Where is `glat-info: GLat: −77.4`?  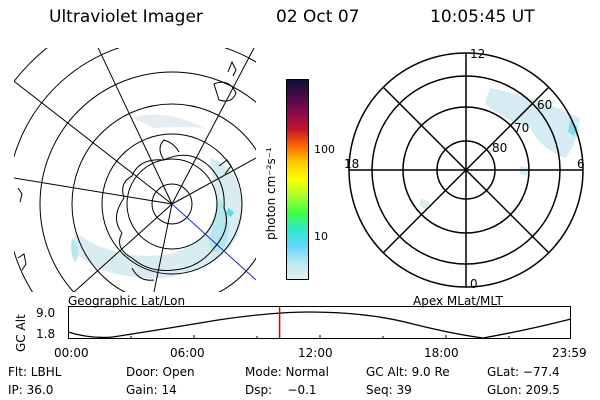
glat-info: GLat: −77.4 is located at coordinates (523, 372).